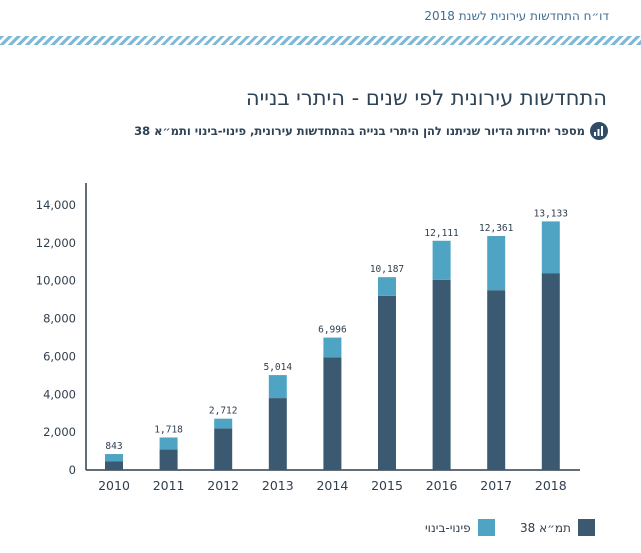  What do you see at coordinates (59, 319) in the screenshot?
I see `y-tick-label: 8,000` at bounding box center [59, 319].